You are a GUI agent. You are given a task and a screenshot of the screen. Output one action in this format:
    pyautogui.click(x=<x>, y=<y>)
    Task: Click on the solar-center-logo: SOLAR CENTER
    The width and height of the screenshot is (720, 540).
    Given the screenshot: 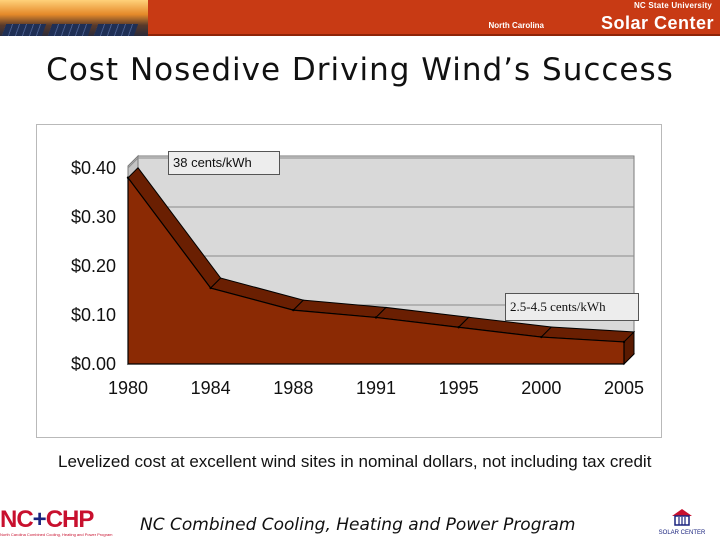 What is the action you would take?
    pyautogui.click(x=682, y=524)
    